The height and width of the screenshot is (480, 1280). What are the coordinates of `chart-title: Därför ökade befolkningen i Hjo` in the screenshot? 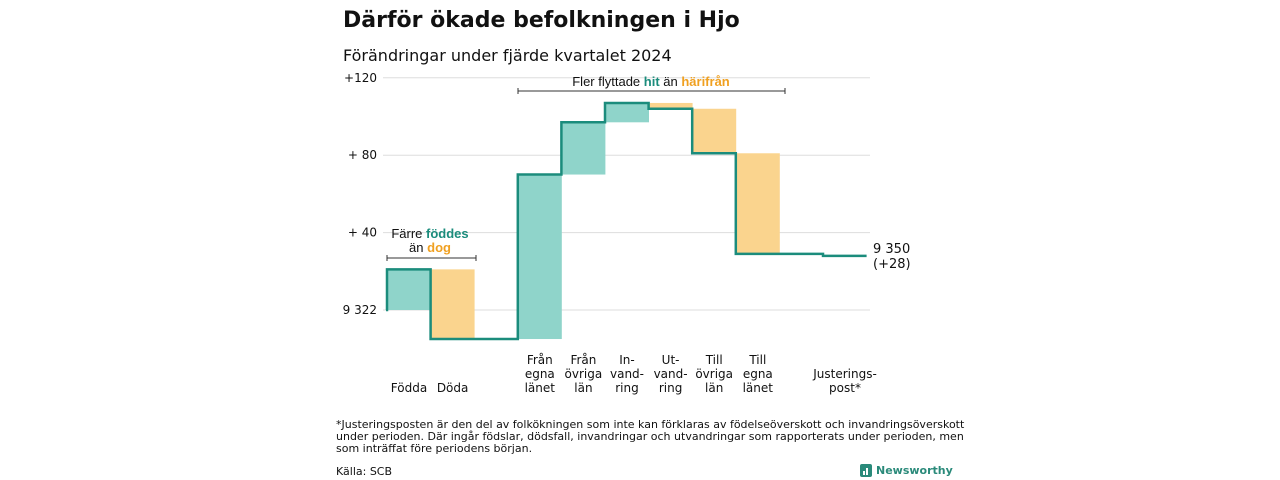 It's located at (541, 20).